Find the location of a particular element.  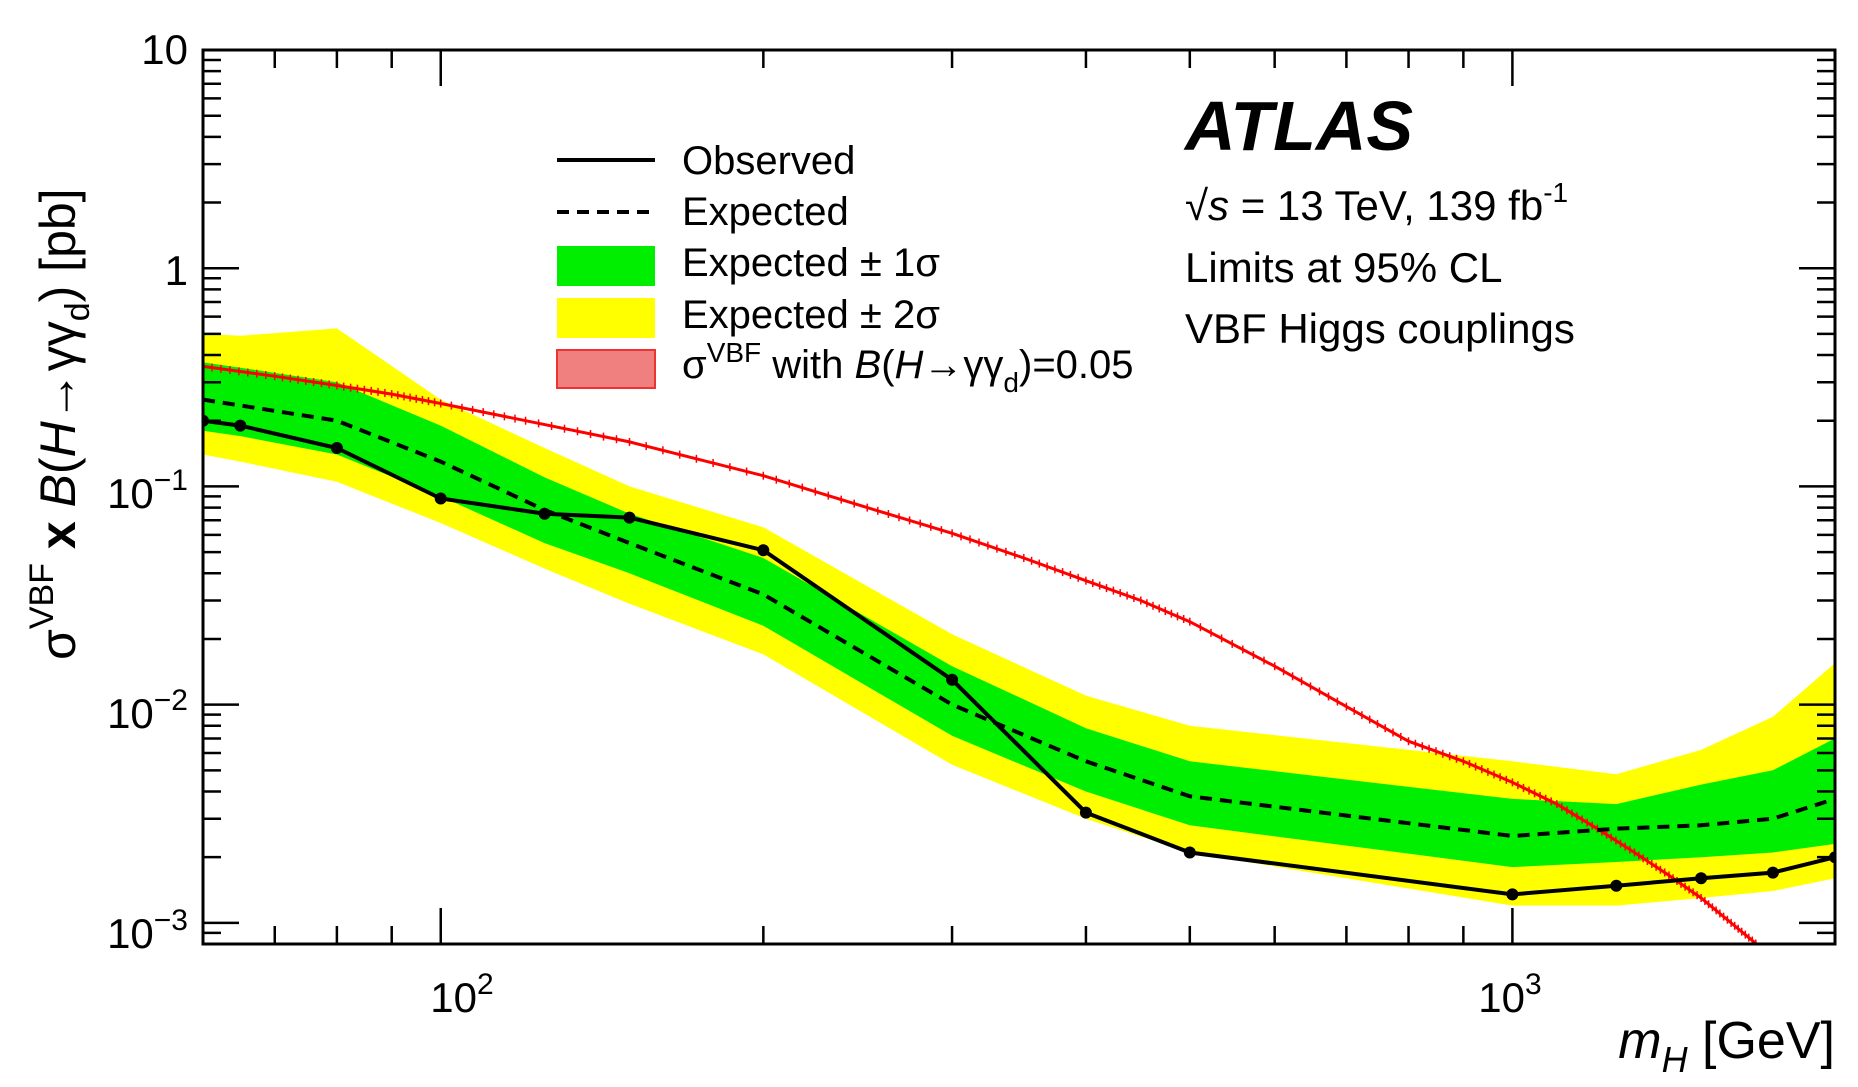

x-axis-label-unit: [GeV] is located at coordinates (1761, 1041).